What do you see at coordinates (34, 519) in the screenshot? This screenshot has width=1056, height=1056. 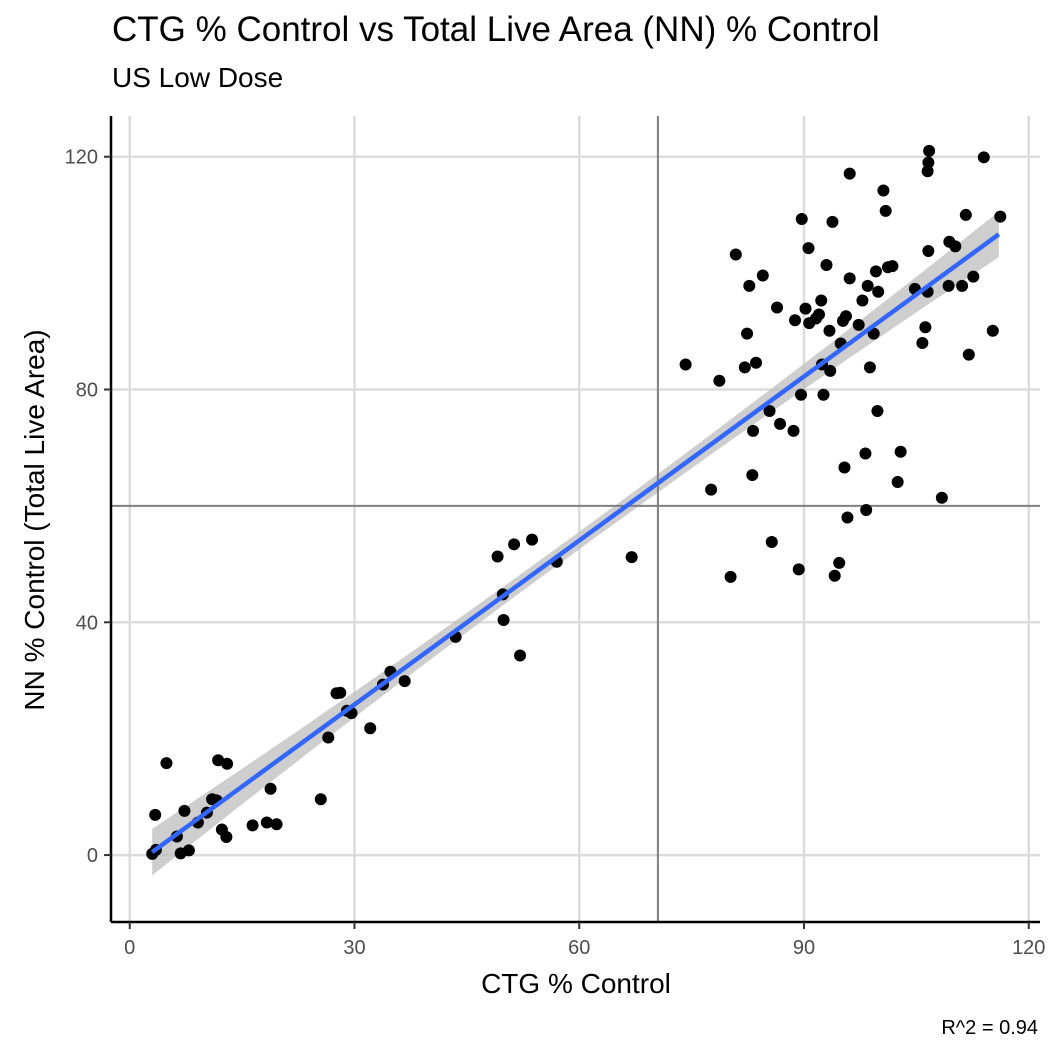 I see `y-axis-title: NN % Control (Total Live Area)` at bounding box center [34, 519].